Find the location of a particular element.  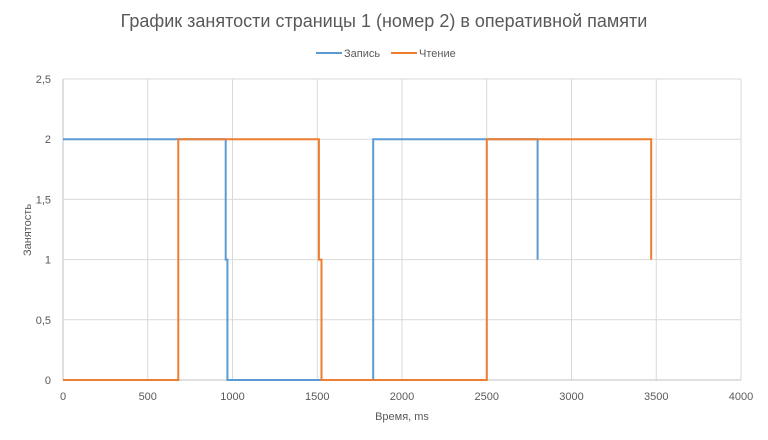

y-tick-label: 0,5 is located at coordinates (43, 321).